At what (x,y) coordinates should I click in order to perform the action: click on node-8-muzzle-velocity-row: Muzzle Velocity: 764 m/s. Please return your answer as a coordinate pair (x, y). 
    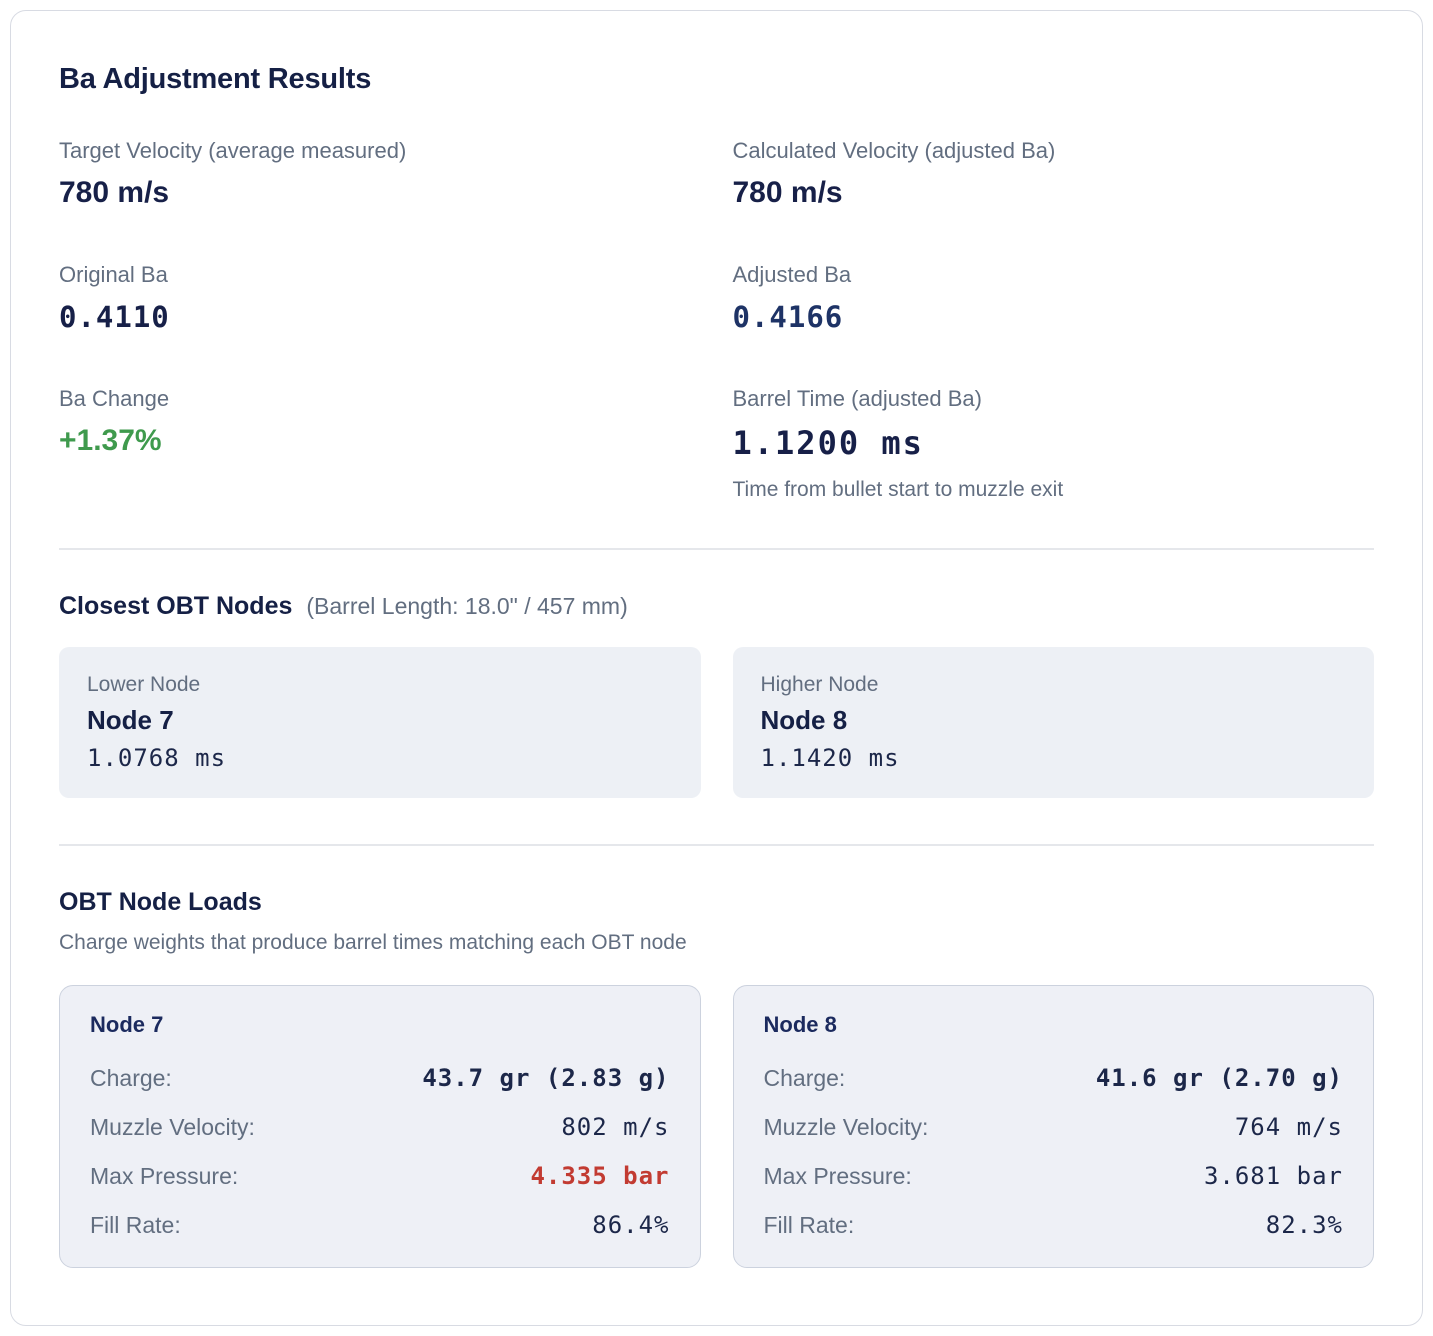
    Looking at the image, I should click on (1054, 1127).